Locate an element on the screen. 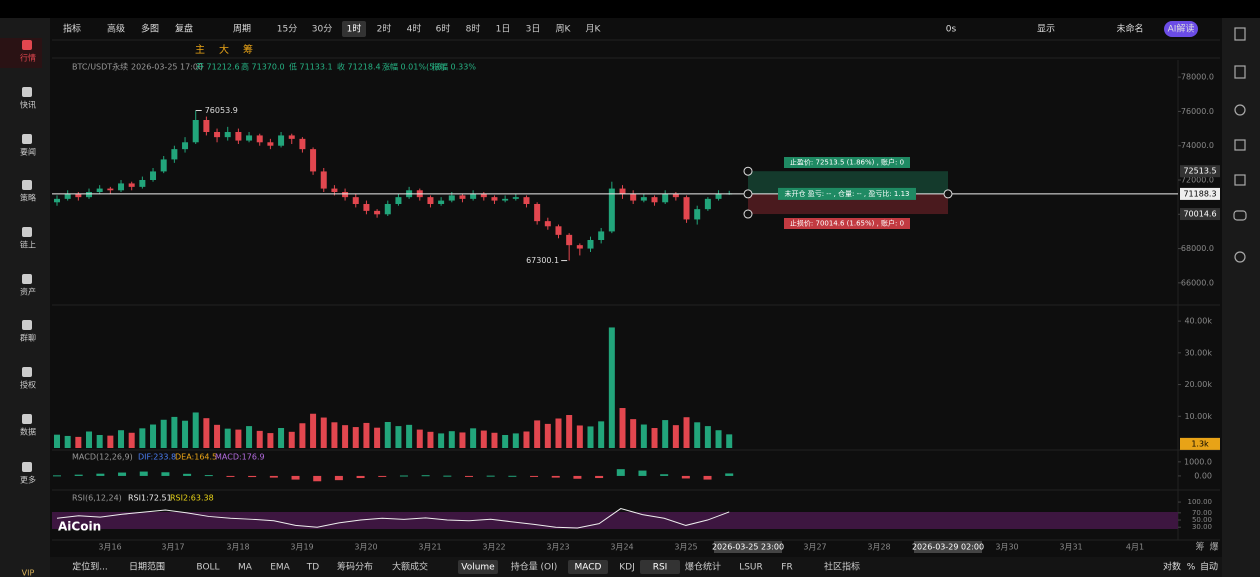 The width and height of the screenshot is (1260, 577). toolbar-item: 指标 is located at coordinates (72, 29).